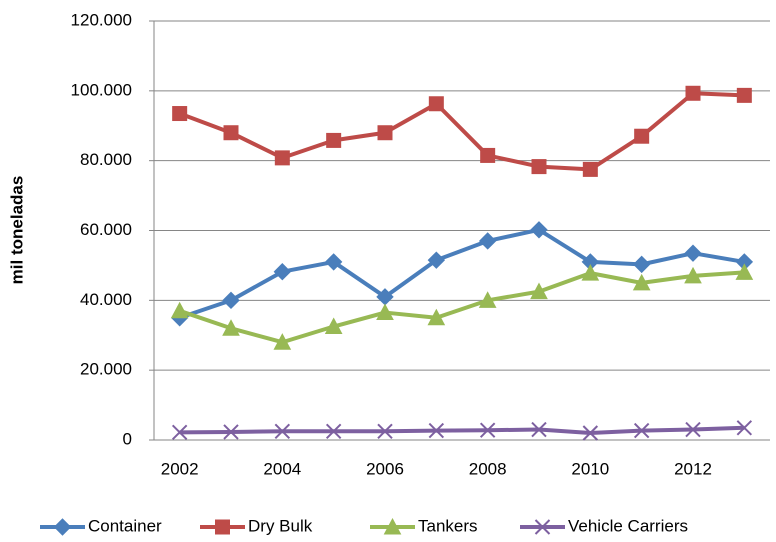  Describe the element at coordinates (16, 230) in the screenshot. I see `y-axis-label: mil toneladas` at that location.